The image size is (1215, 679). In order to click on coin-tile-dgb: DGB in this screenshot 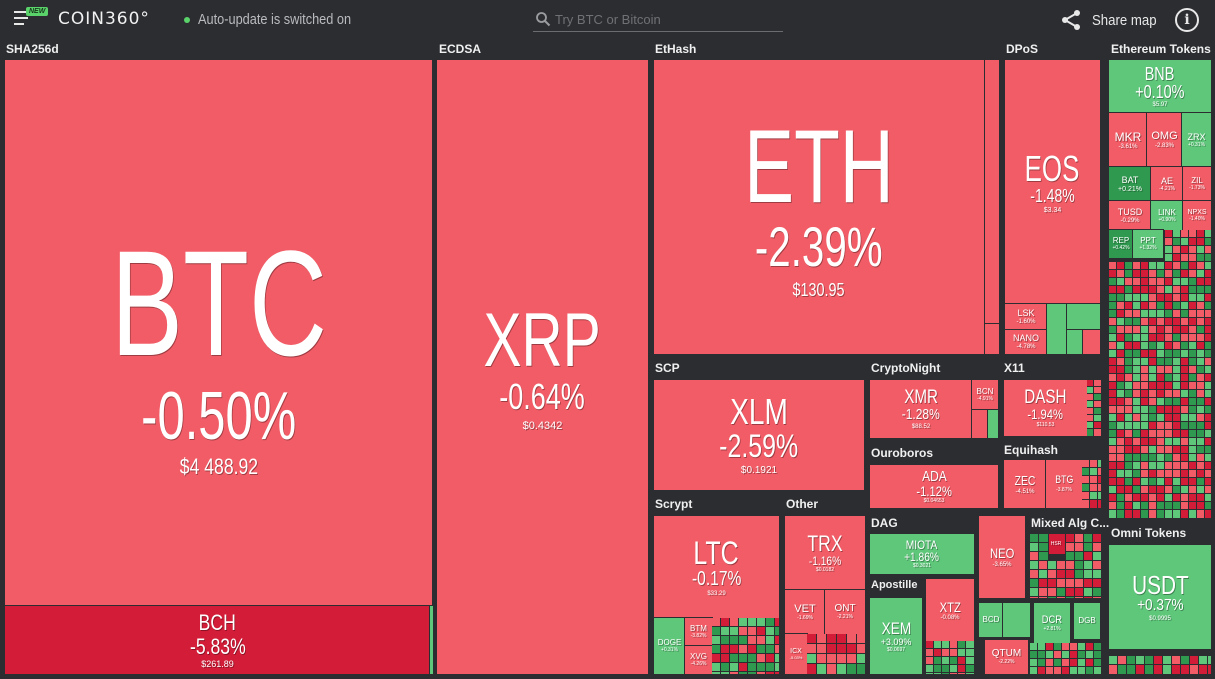, I will do `click(1087, 621)`.